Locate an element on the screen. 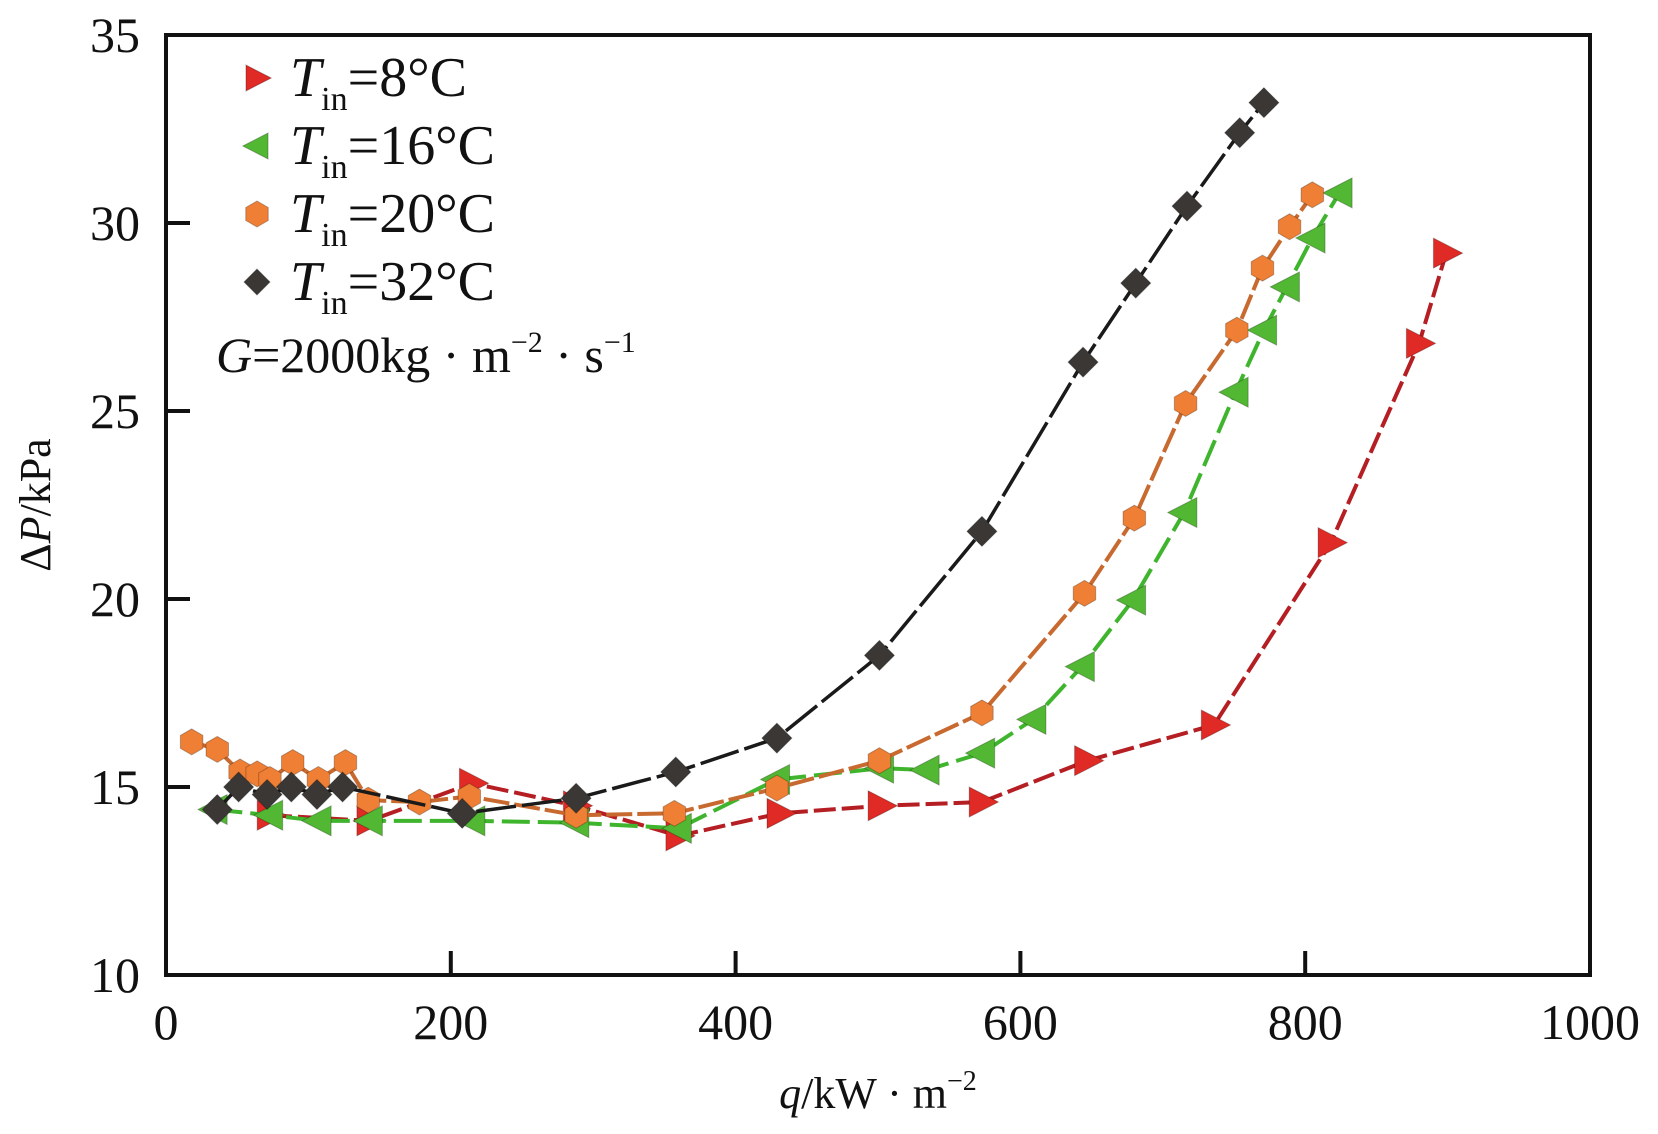  legend-label: Tin=20°C is located at coordinates (392, 218).